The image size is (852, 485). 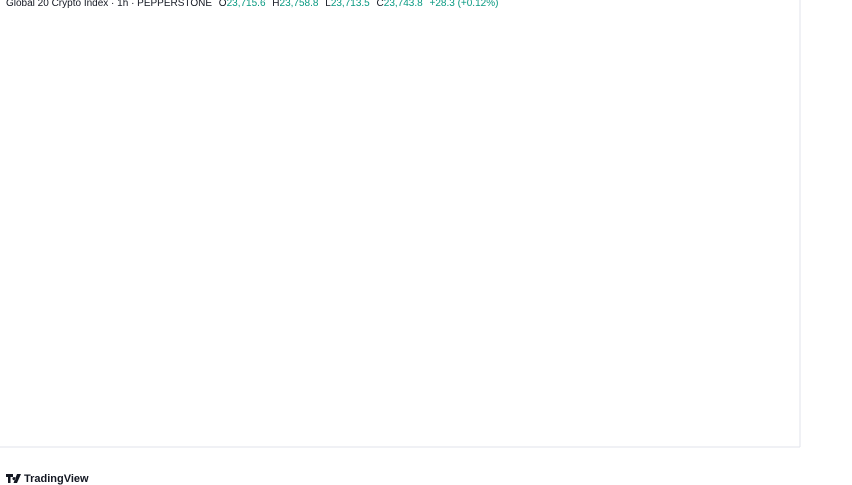 What do you see at coordinates (13, 478) in the screenshot?
I see `brand-icon` at bounding box center [13, 478].